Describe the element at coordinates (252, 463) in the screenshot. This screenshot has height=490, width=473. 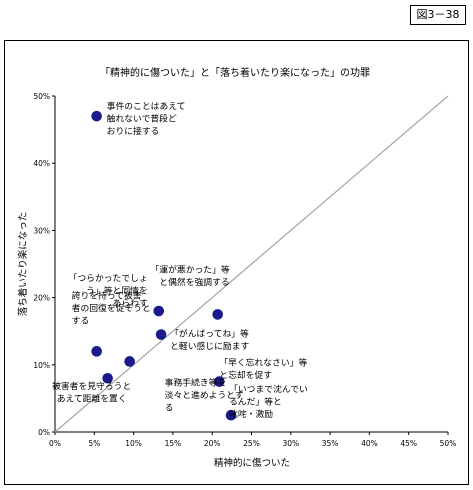
I see `x-axis-label: 精神的に傷ついた` at that location.